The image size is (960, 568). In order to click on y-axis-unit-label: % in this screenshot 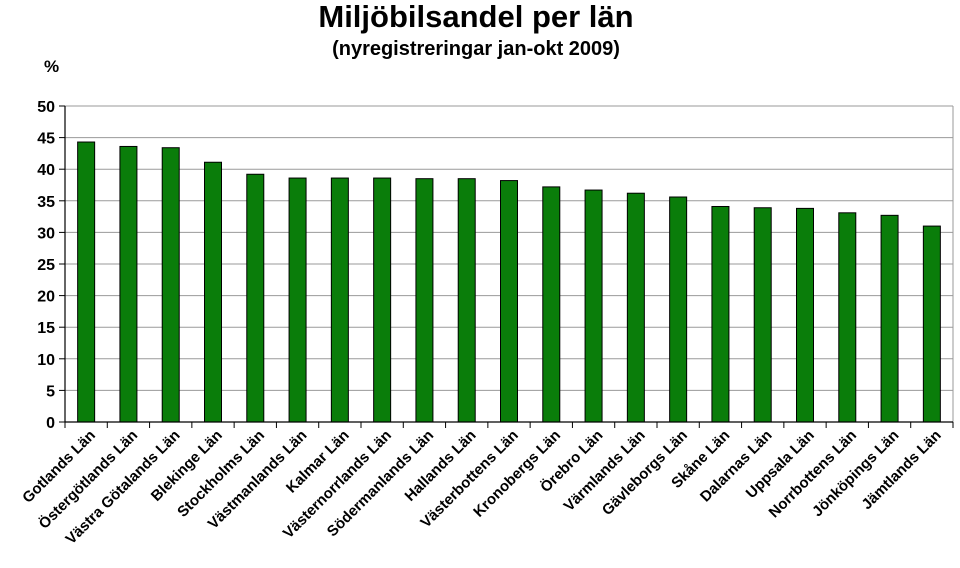, I will do `click(52, 66)`.